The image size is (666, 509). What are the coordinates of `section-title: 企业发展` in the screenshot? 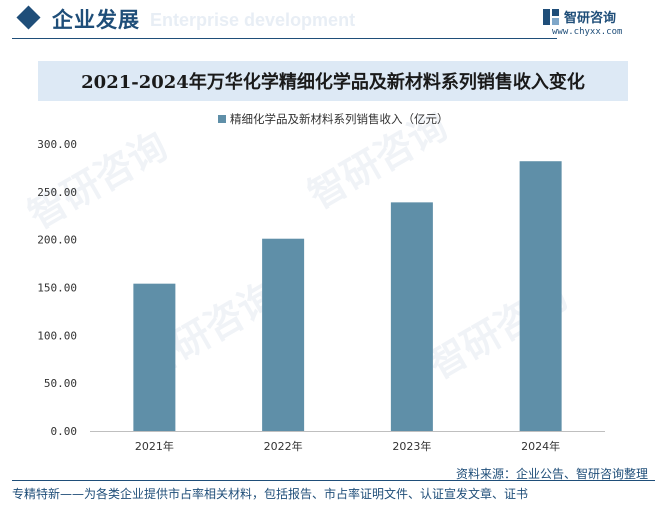 It's located at (96, 20).